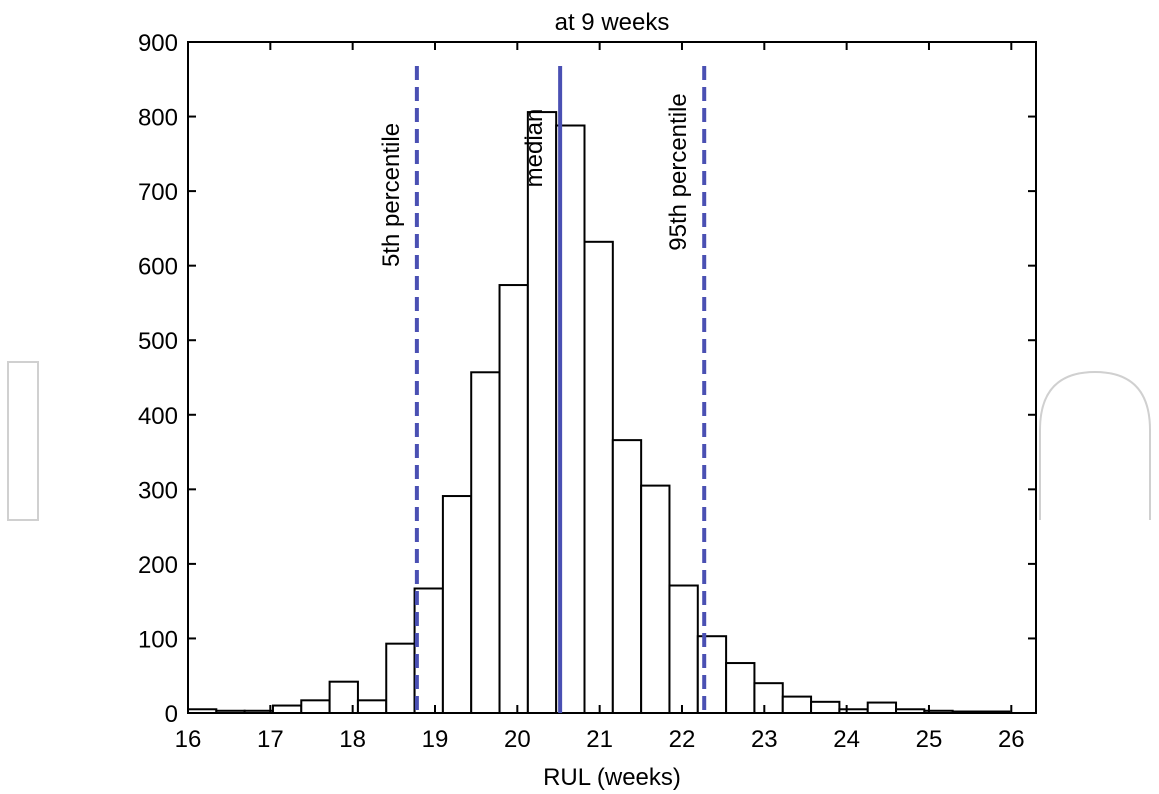  What do you see at coordinates (171, 714) in the screenshot?
I see `y-tick-label: 0` at bounding box center [171, 714].